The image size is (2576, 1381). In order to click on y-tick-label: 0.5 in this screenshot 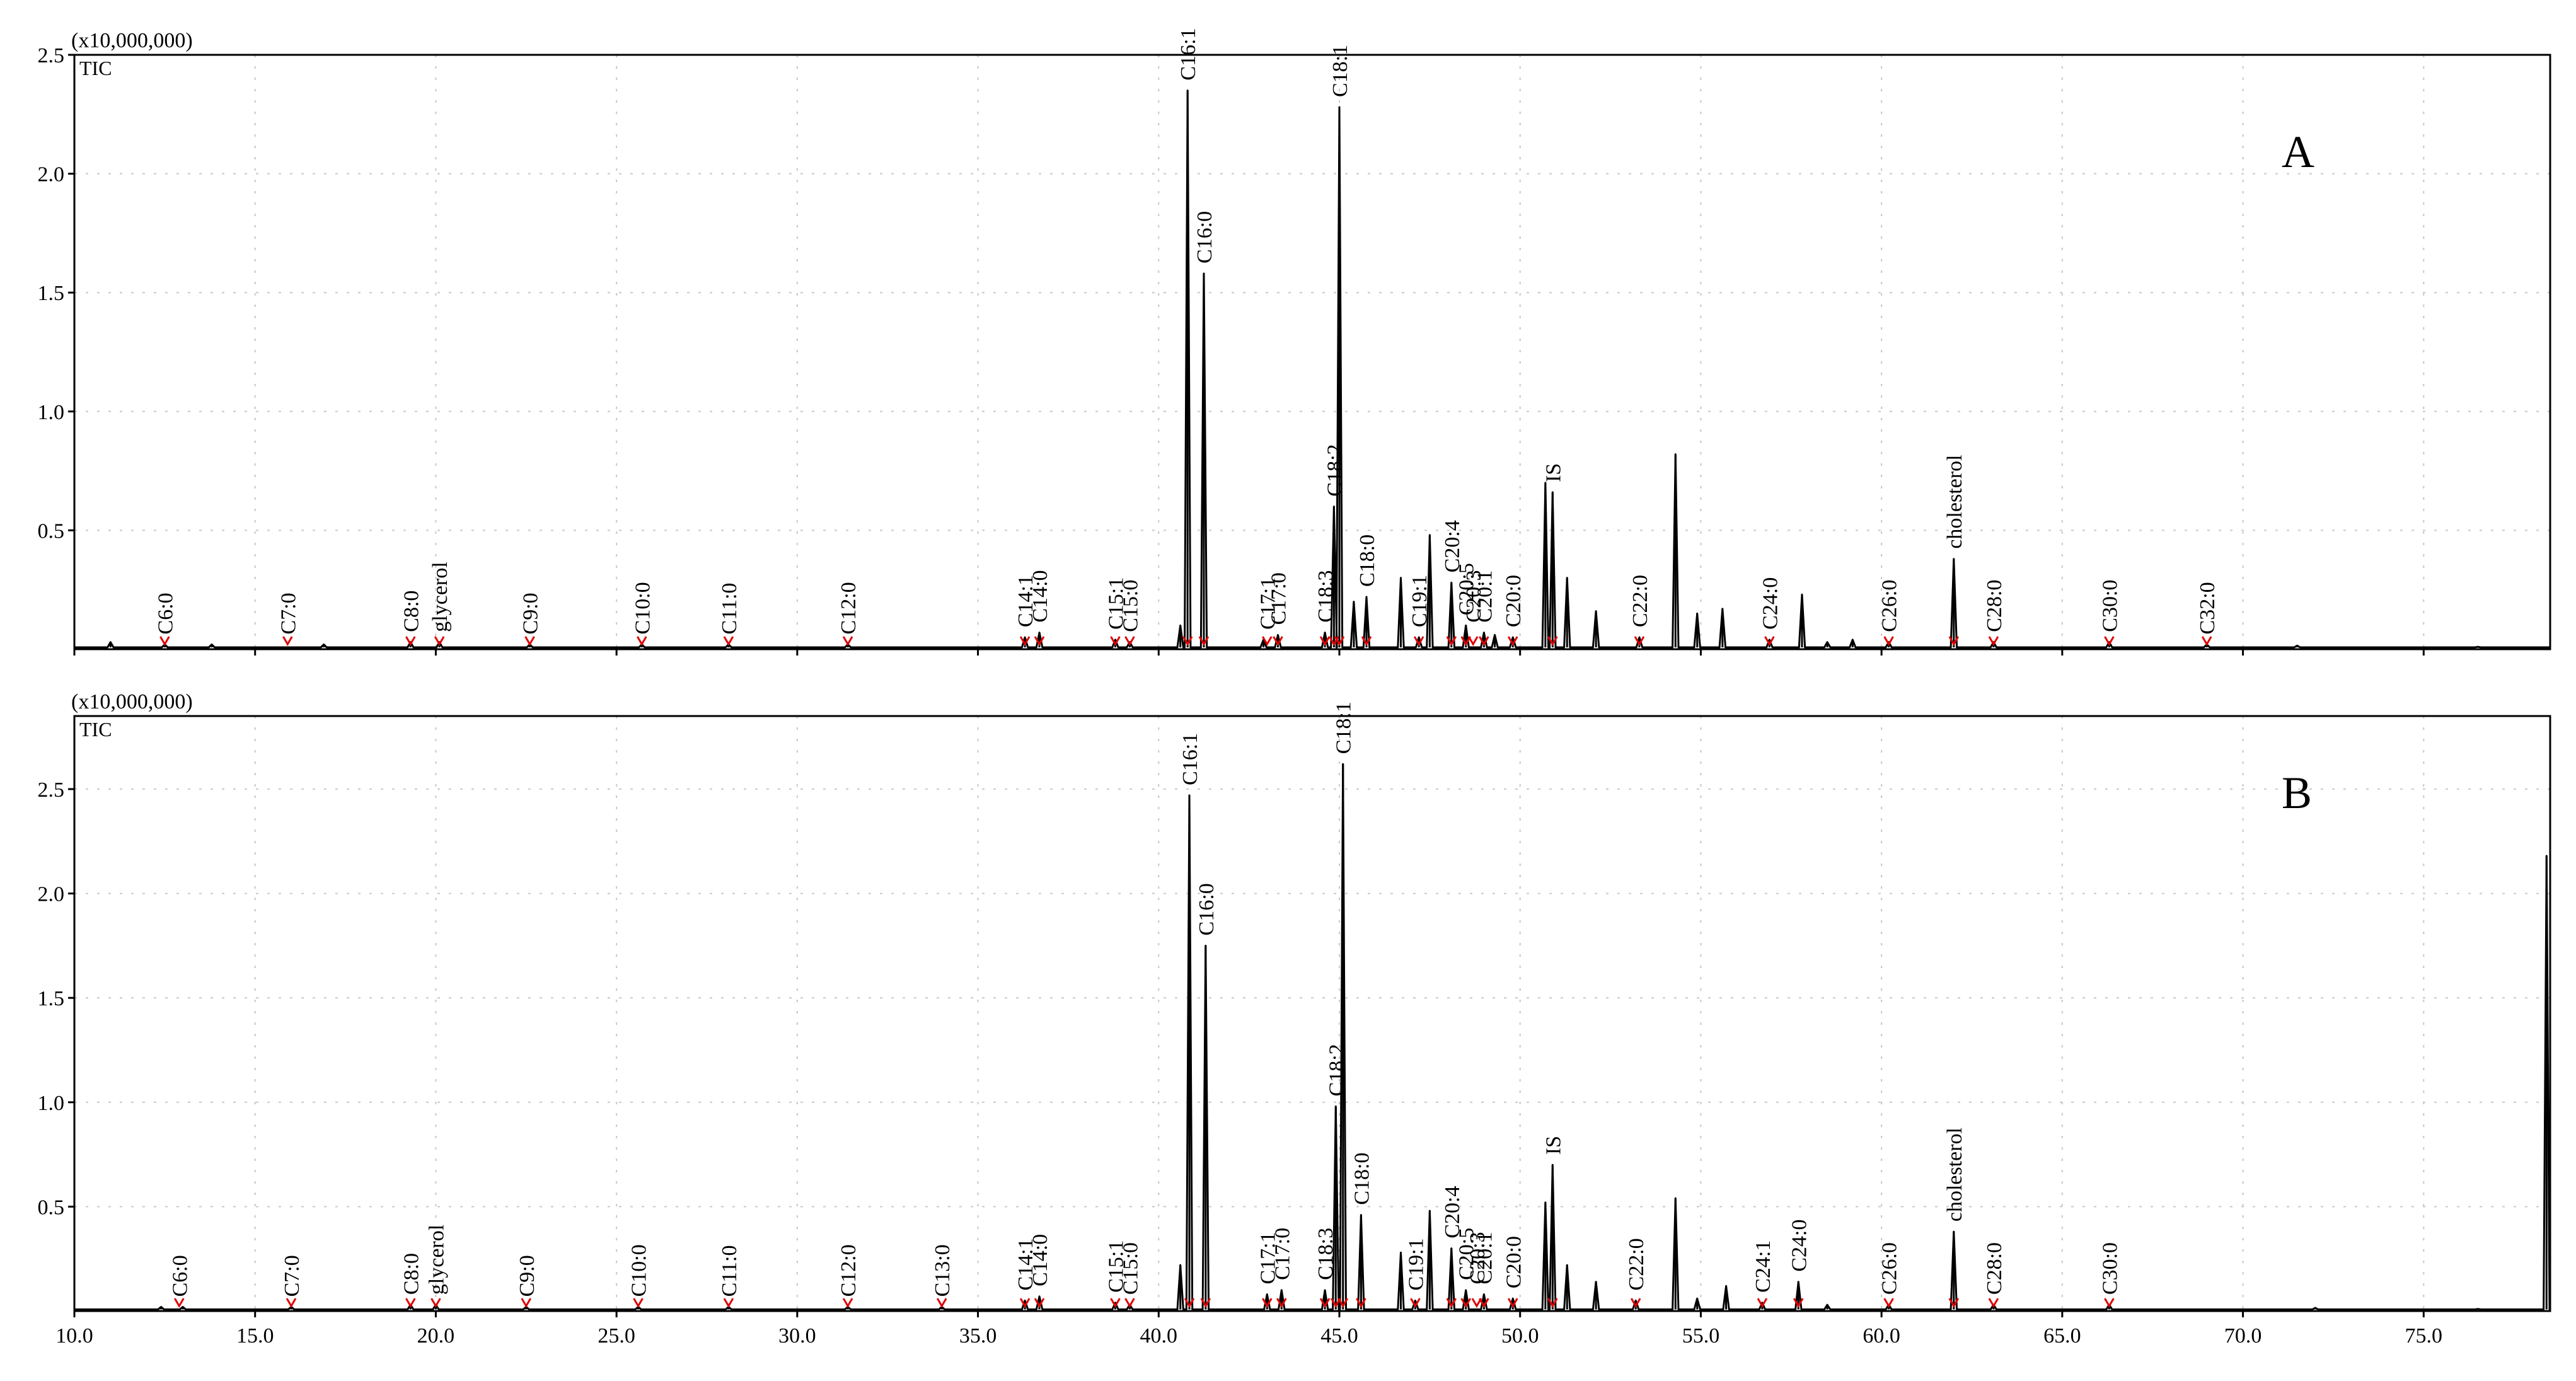, I will do `click(51, 1207)`.